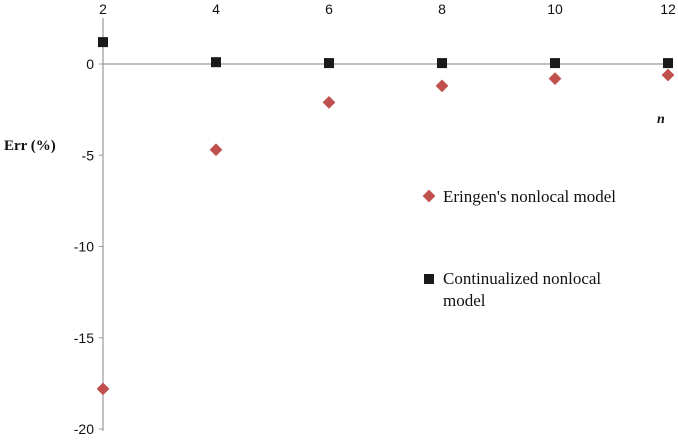 The width and height of the screenshot is (678, 447). What do you see at coordinates (103, 9) in the screenshot?
I see `x-tick-label: 2` at bounding box center [103, 9].